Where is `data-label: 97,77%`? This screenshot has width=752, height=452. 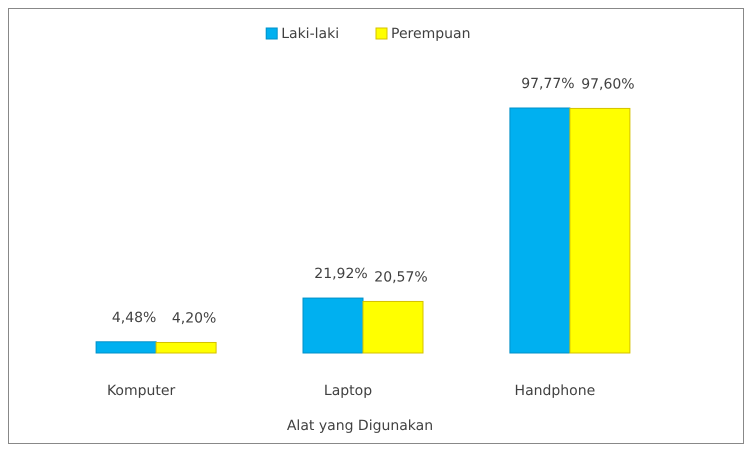
data-label: 97,77% is located at coordinates (548, 84).